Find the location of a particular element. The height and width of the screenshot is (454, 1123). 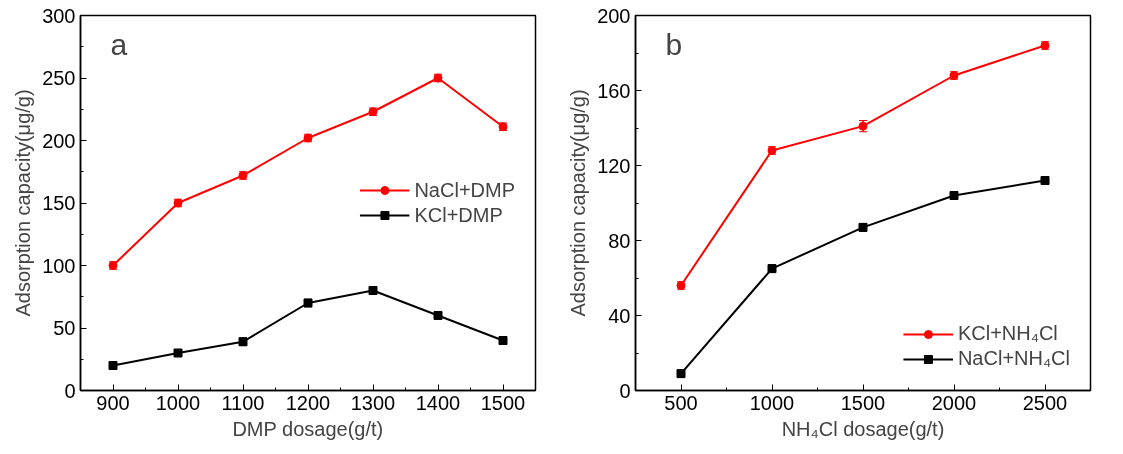

y-tick-label: 120 is located at coordinates (614, 165).